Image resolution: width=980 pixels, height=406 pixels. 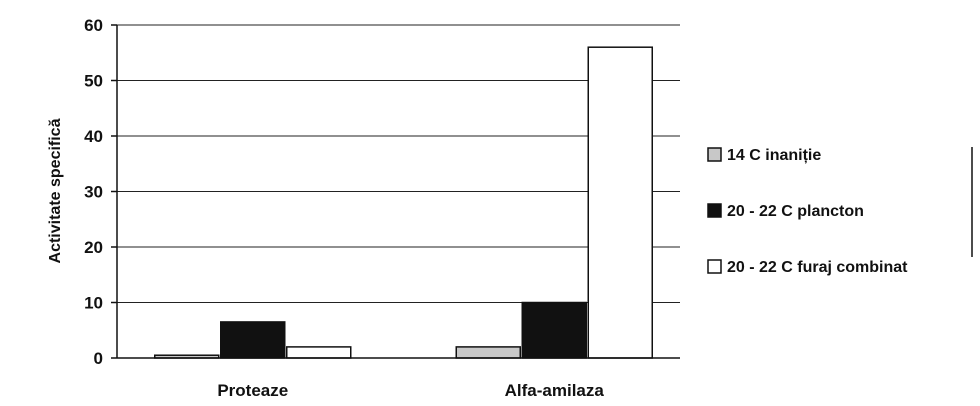 What do you see at coordinates (98, 358) in the screenshot?
I see `y-tick-label: 0` at bounding box center [98, 358].